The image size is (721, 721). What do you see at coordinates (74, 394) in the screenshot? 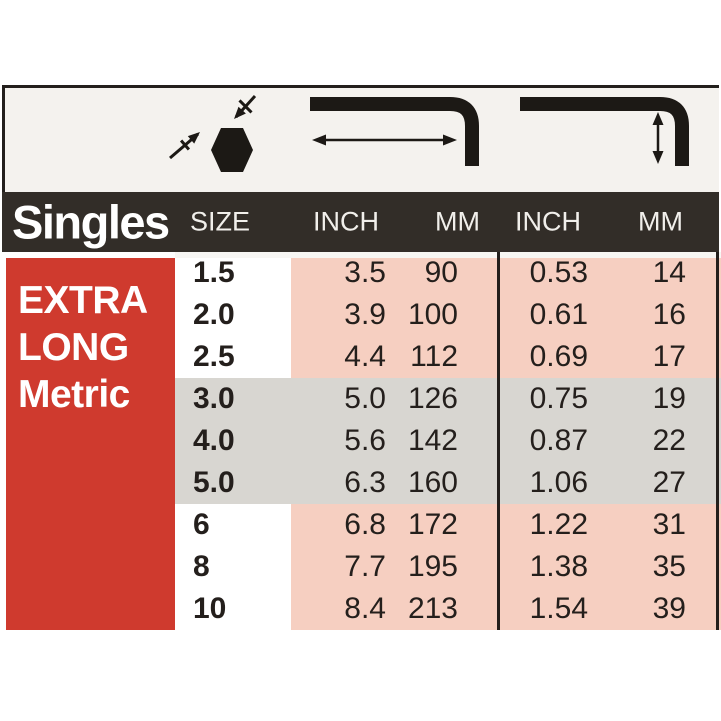
I see `category-line: Metric` at bounding box center [74, 394].